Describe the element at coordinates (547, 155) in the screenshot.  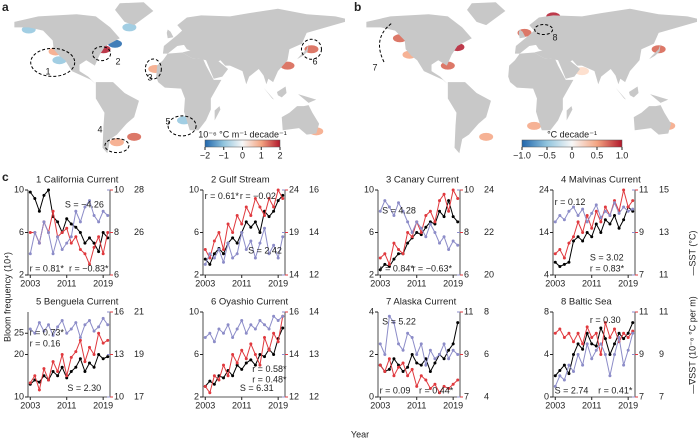
I see `colorbar-tick-label: −0.5` at that location.